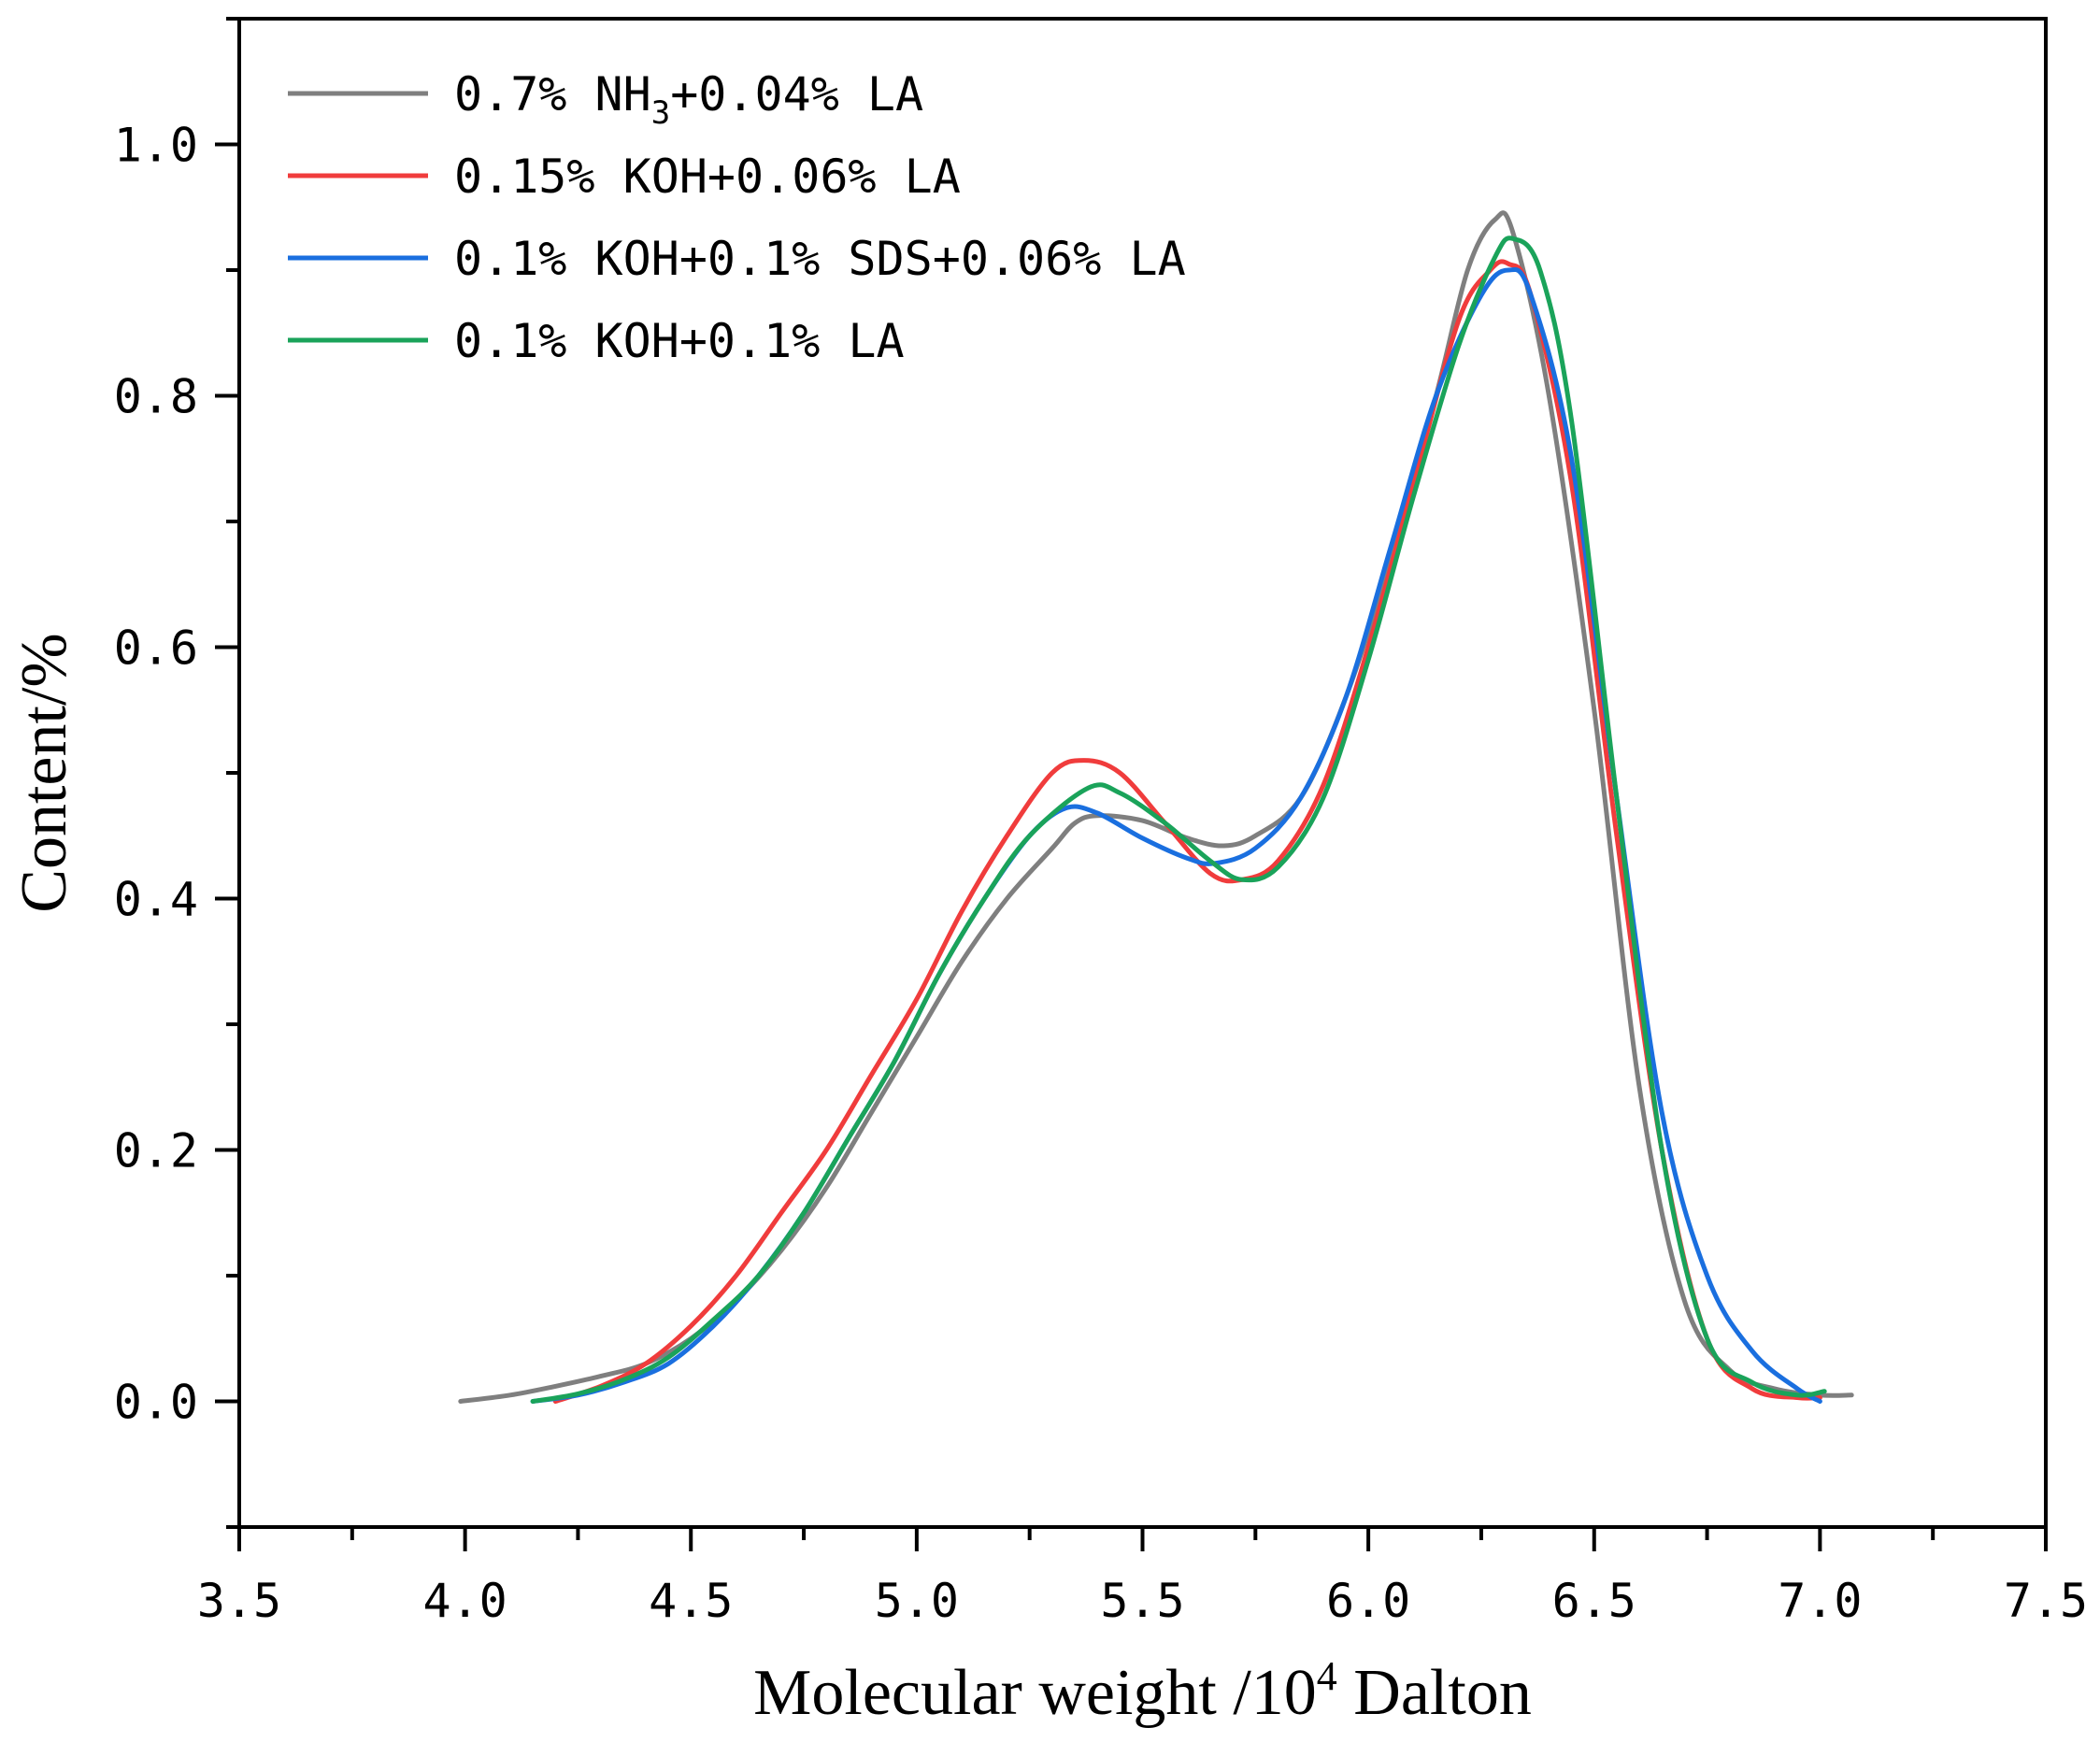 The height and width of the screenshot is (1742, 2100). Describe the element at coordinates (1368, 1601) in the screenshot. I see `x-tick-label: 6.0` at that location.